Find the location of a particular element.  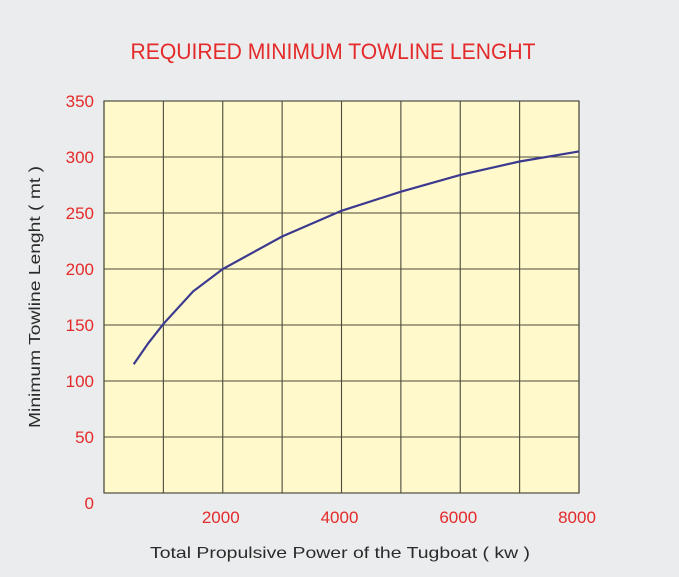

y-tick-label: 300 is located at coordinates (80, 157).